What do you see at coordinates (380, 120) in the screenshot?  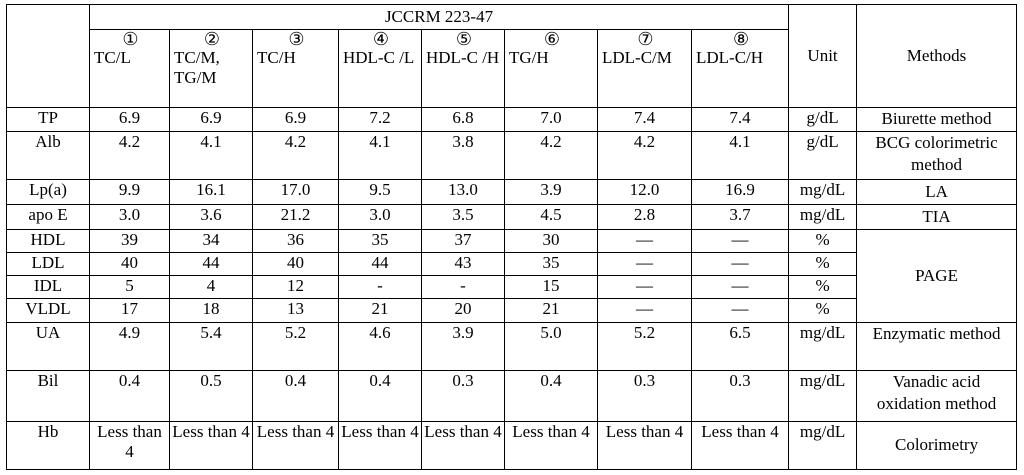 I see `value-cell: 7.2` at bounding box center [380, 120].